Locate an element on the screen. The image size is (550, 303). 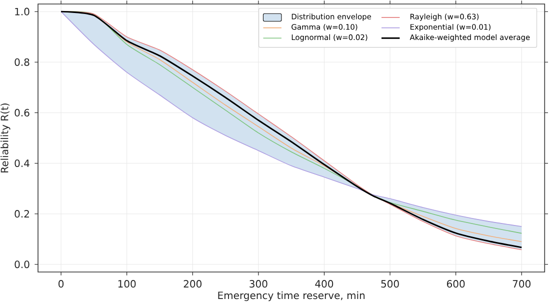
x-tick-label: 200 is located at coordinates (193, 284).